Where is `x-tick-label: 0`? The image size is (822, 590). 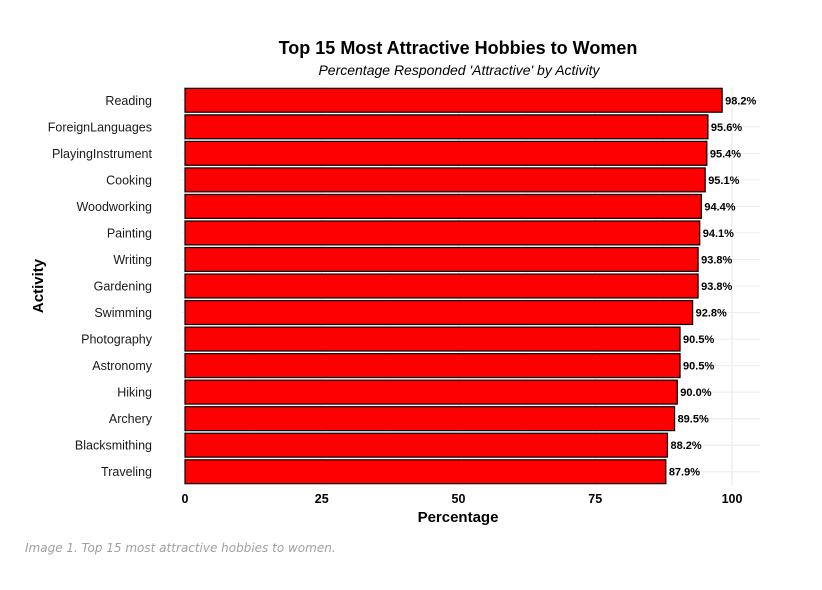 x-tick-label: 0 is located at coordinates (185, 499).